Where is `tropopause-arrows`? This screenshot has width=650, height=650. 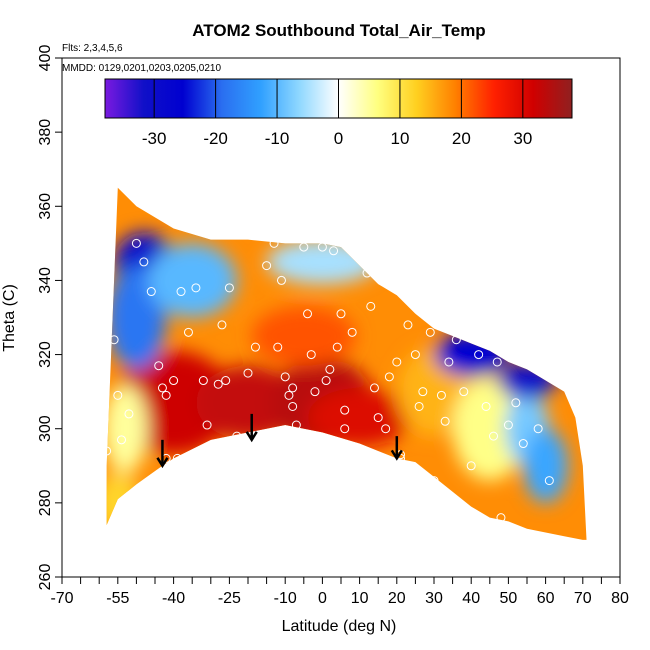
tropopause-arrows is located at coordinates (279, 441).